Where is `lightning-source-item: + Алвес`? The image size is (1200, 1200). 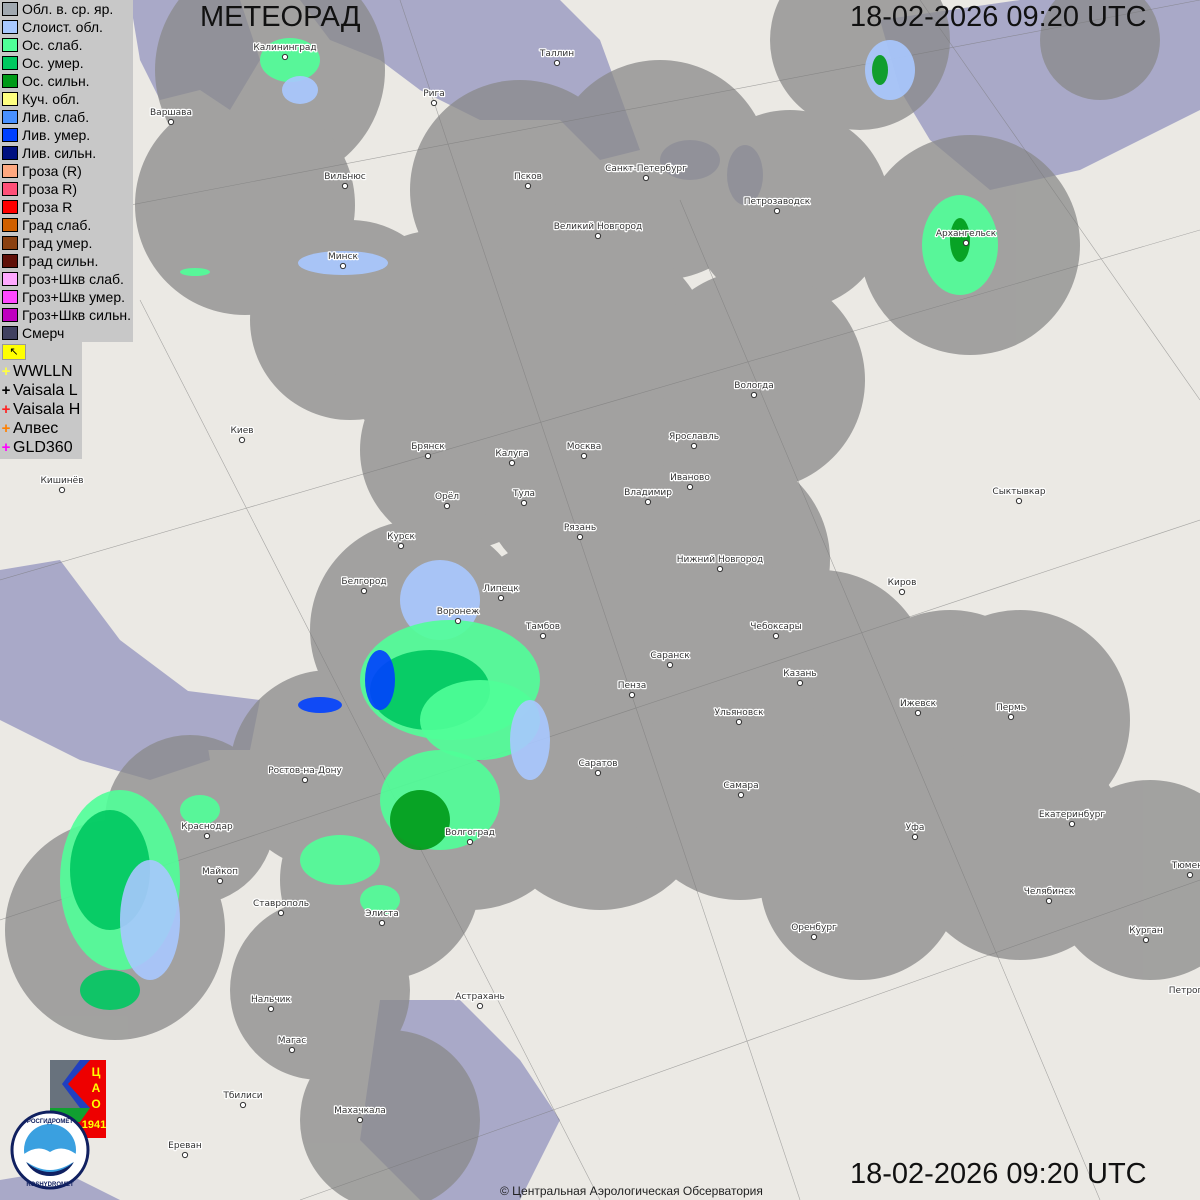
lightning-source-item: + Алвес is located at coordinates (41, 428).